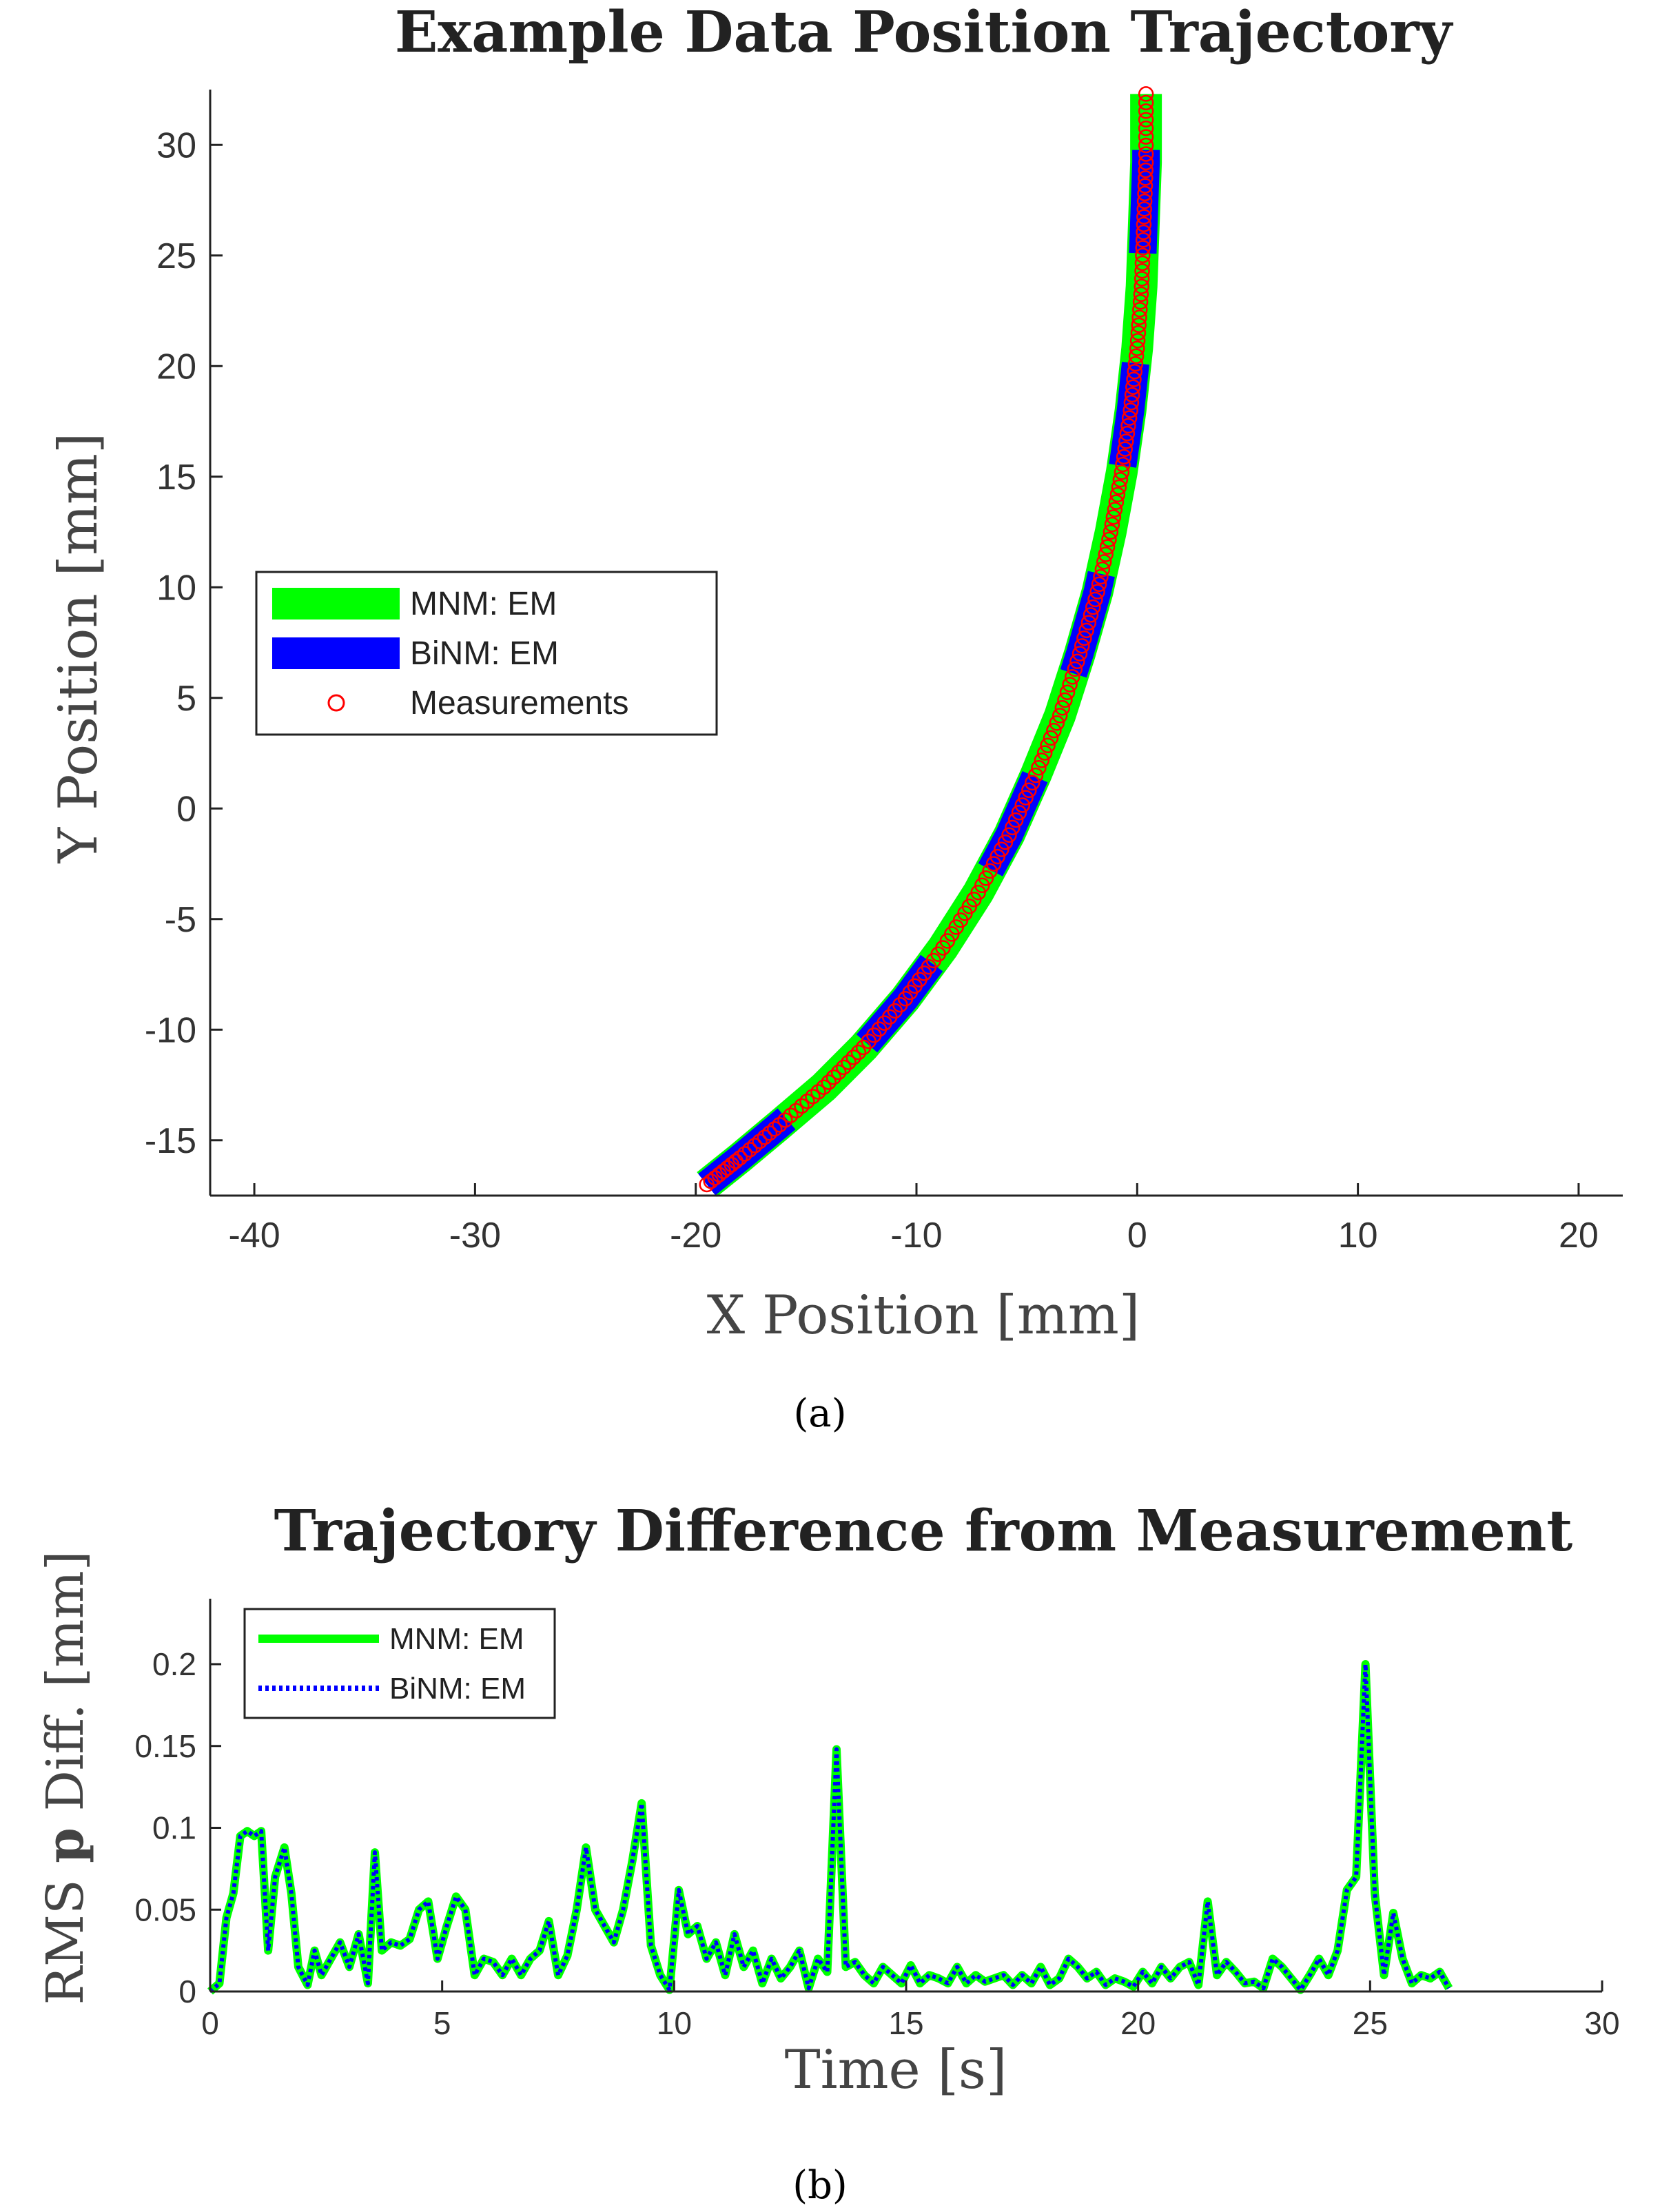  I want to click on panel-b-y-tick-label: 0.1, so click(174, 1828).